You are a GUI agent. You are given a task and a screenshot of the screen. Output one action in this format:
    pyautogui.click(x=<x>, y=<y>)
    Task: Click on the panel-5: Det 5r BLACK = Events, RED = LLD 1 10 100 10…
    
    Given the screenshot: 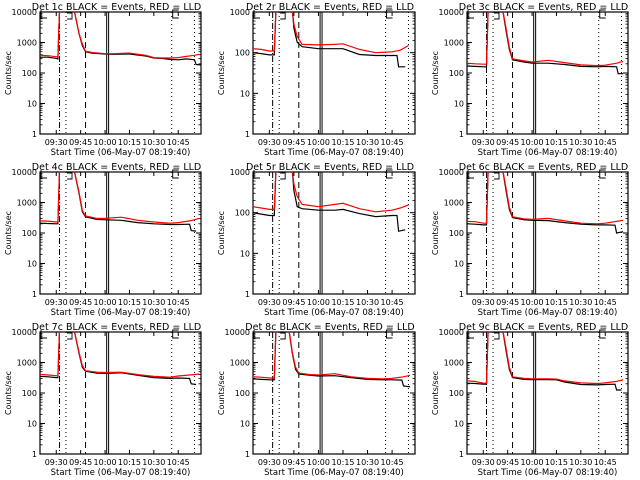 What is the action you would take?
    pyautogui.click(x=316, y=240)
    